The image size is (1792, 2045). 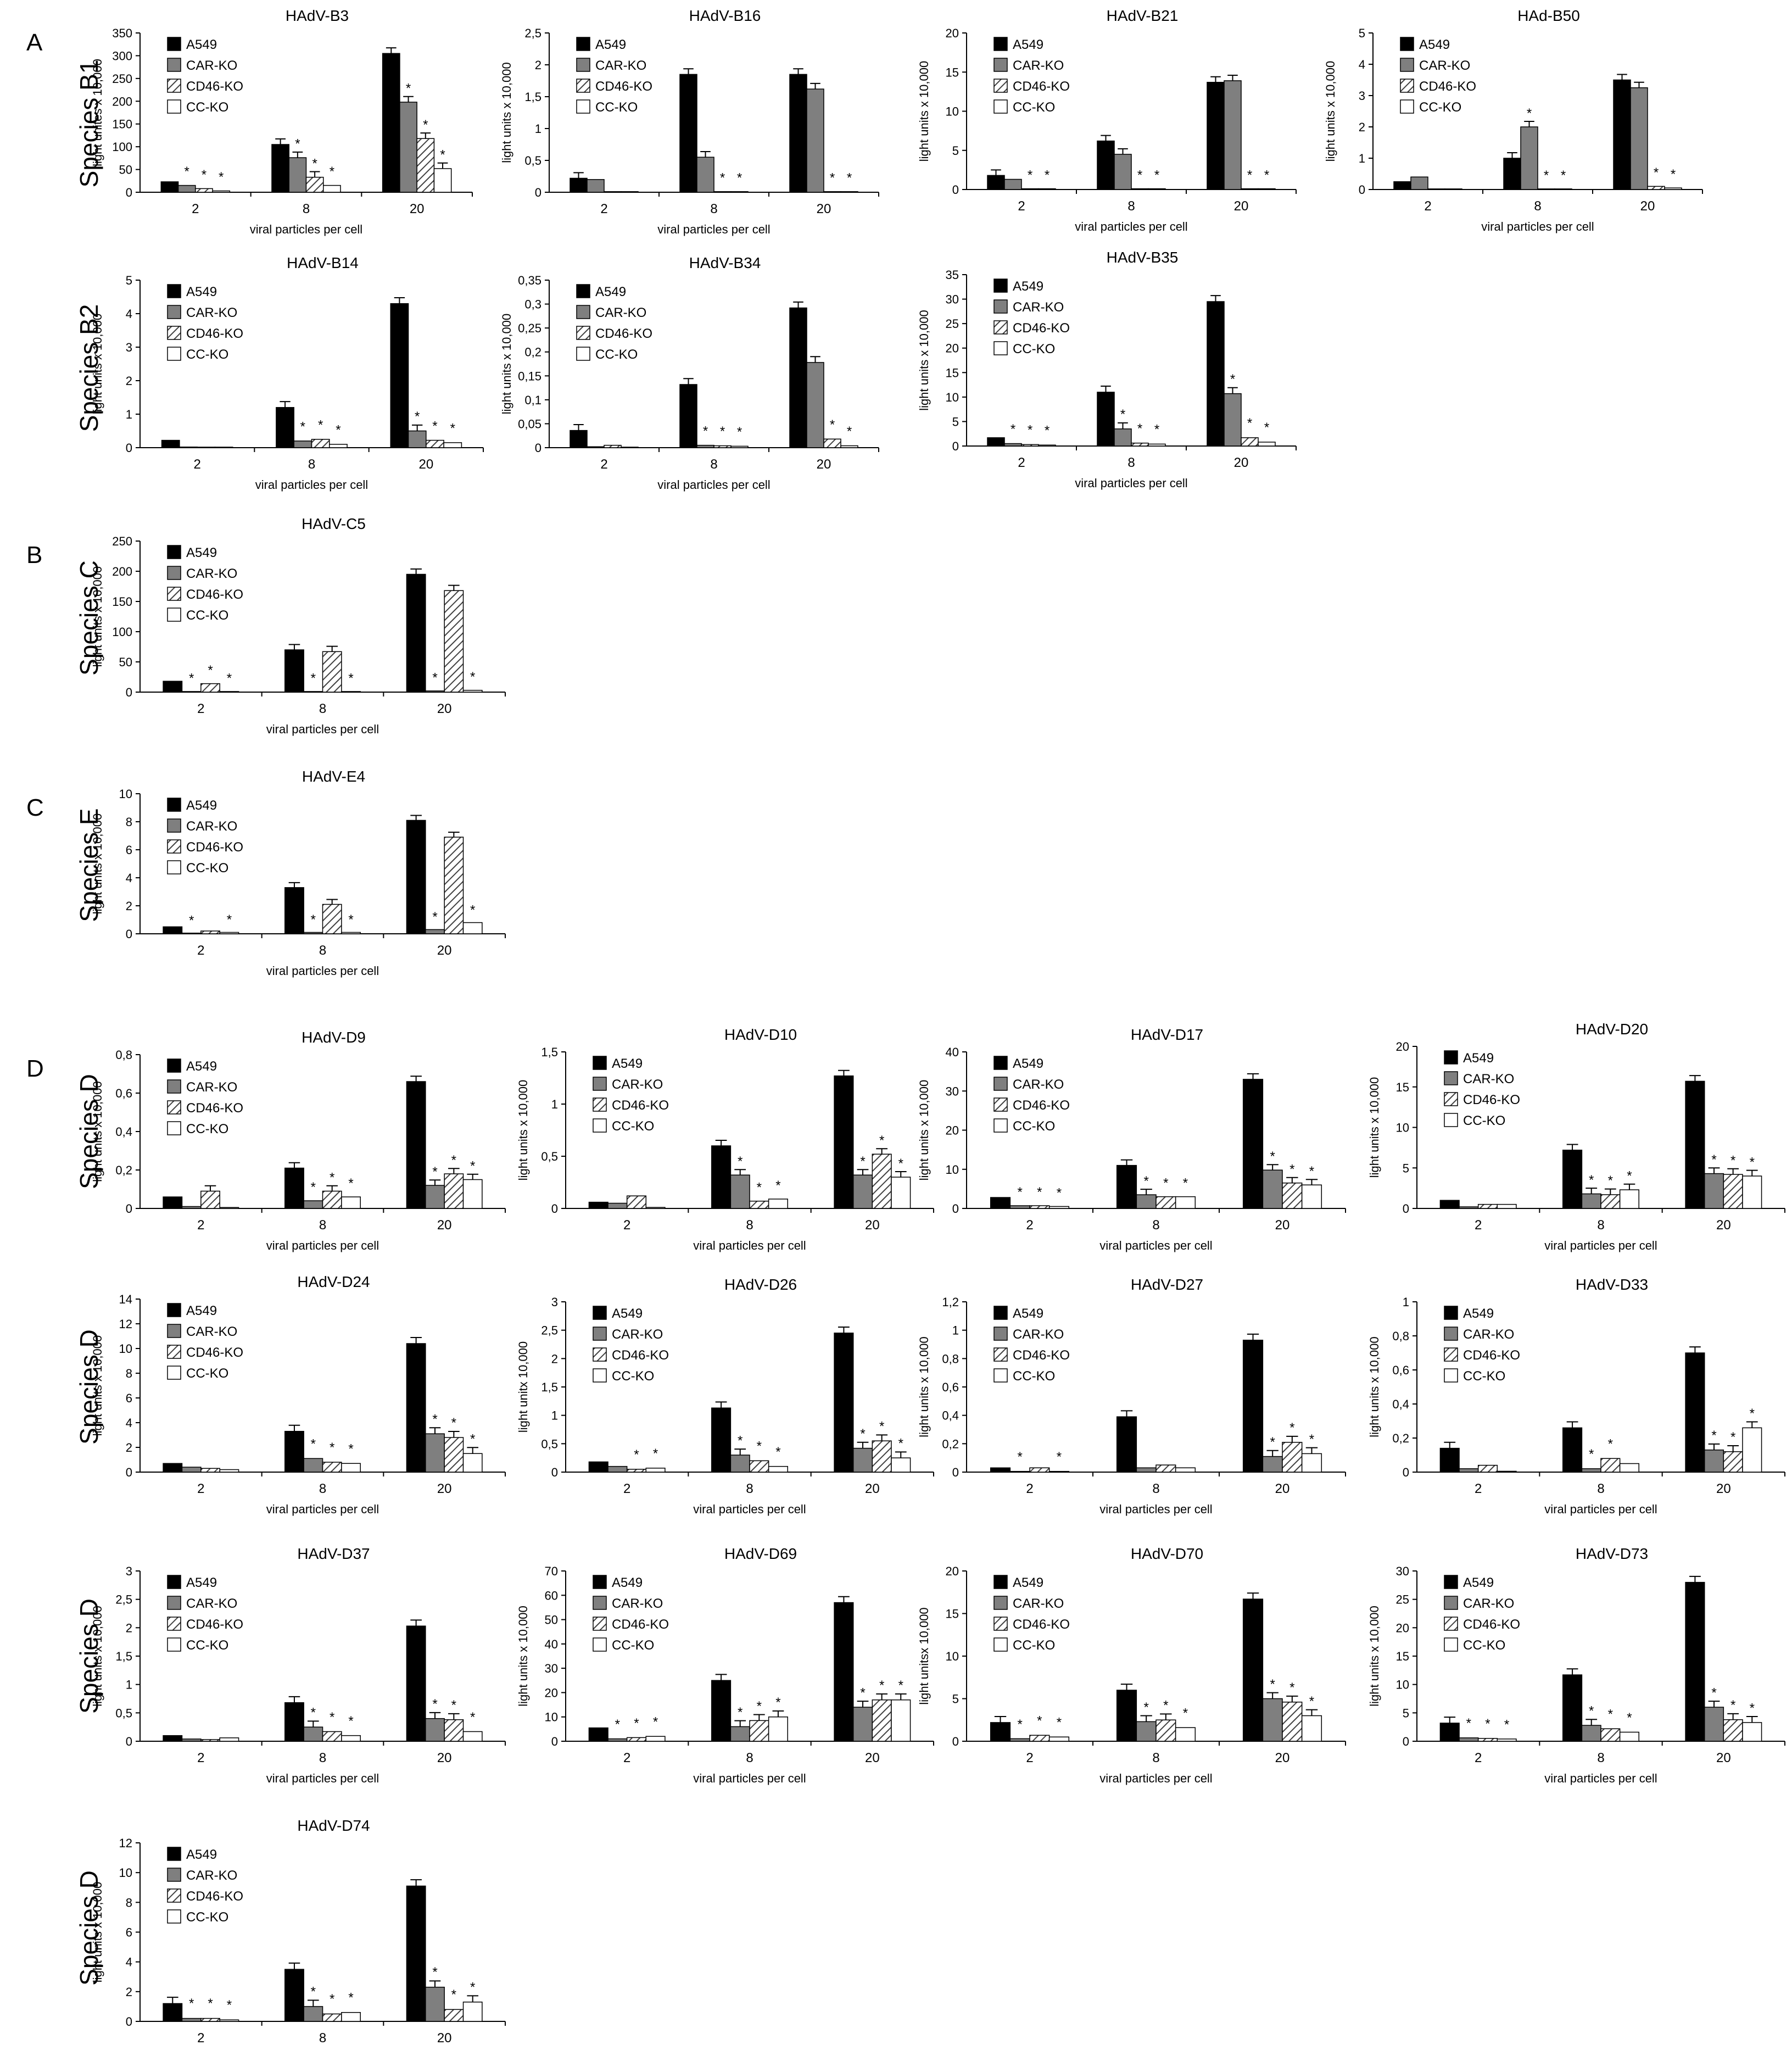 I want to click on y-tick-label: 0,4, so click(x=950, y=1416).